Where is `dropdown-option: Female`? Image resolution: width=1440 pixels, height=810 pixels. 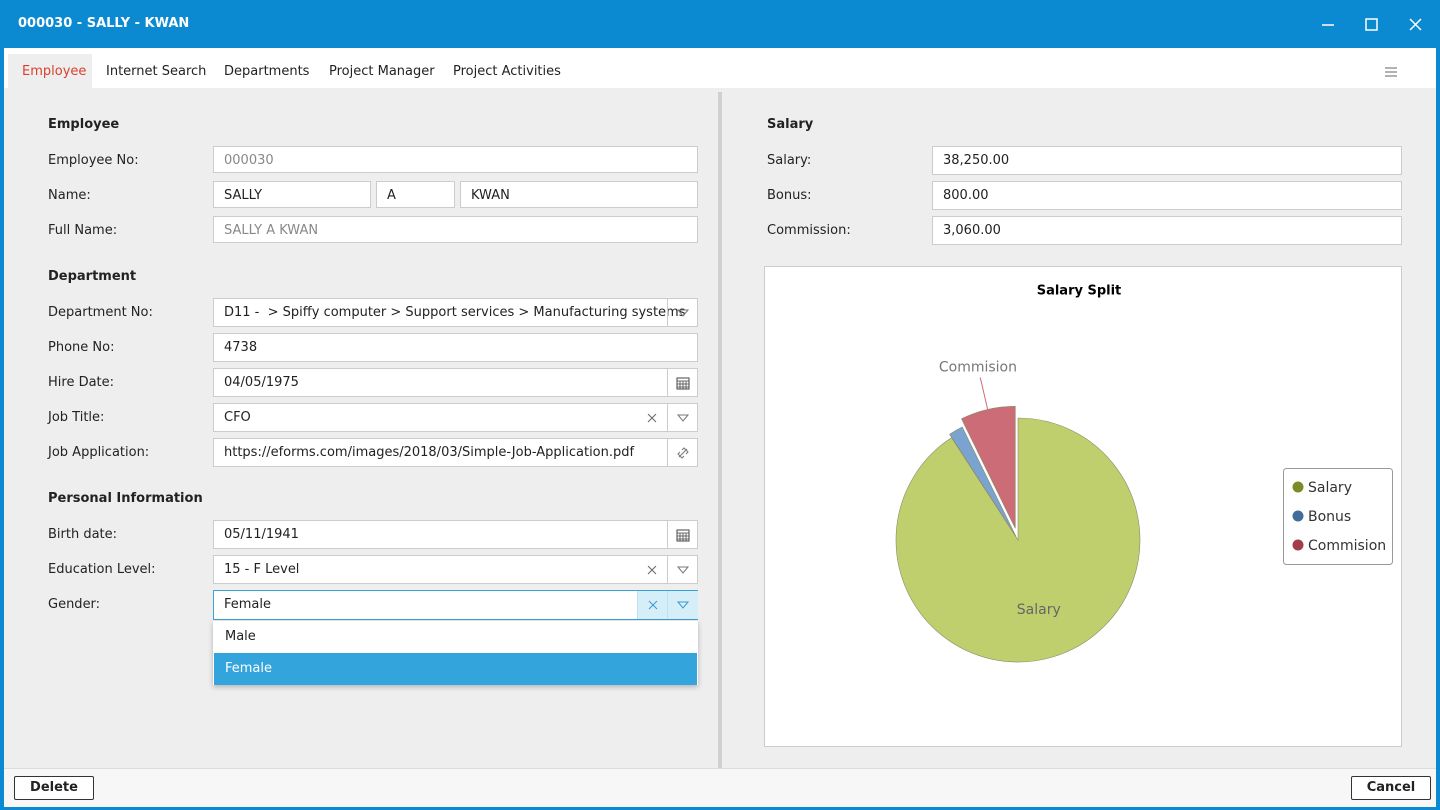
dropdown-option: Female is located at coordinates (455, 669).